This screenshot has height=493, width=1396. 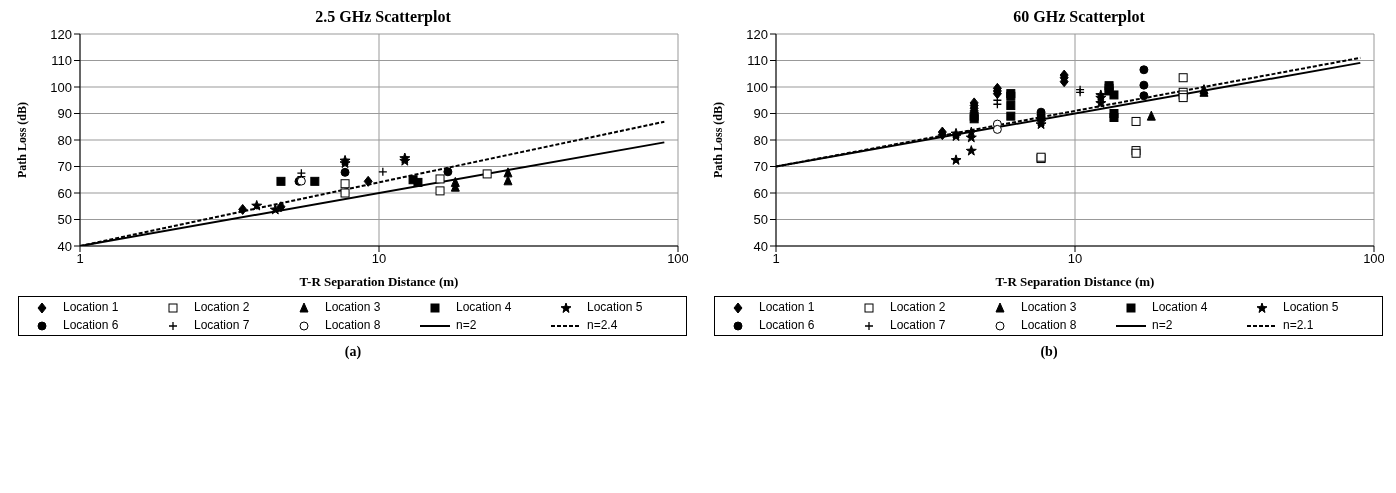 I want to click on chart-title: 2.5 GHz Scatterplot, so click(x=383, y=18).